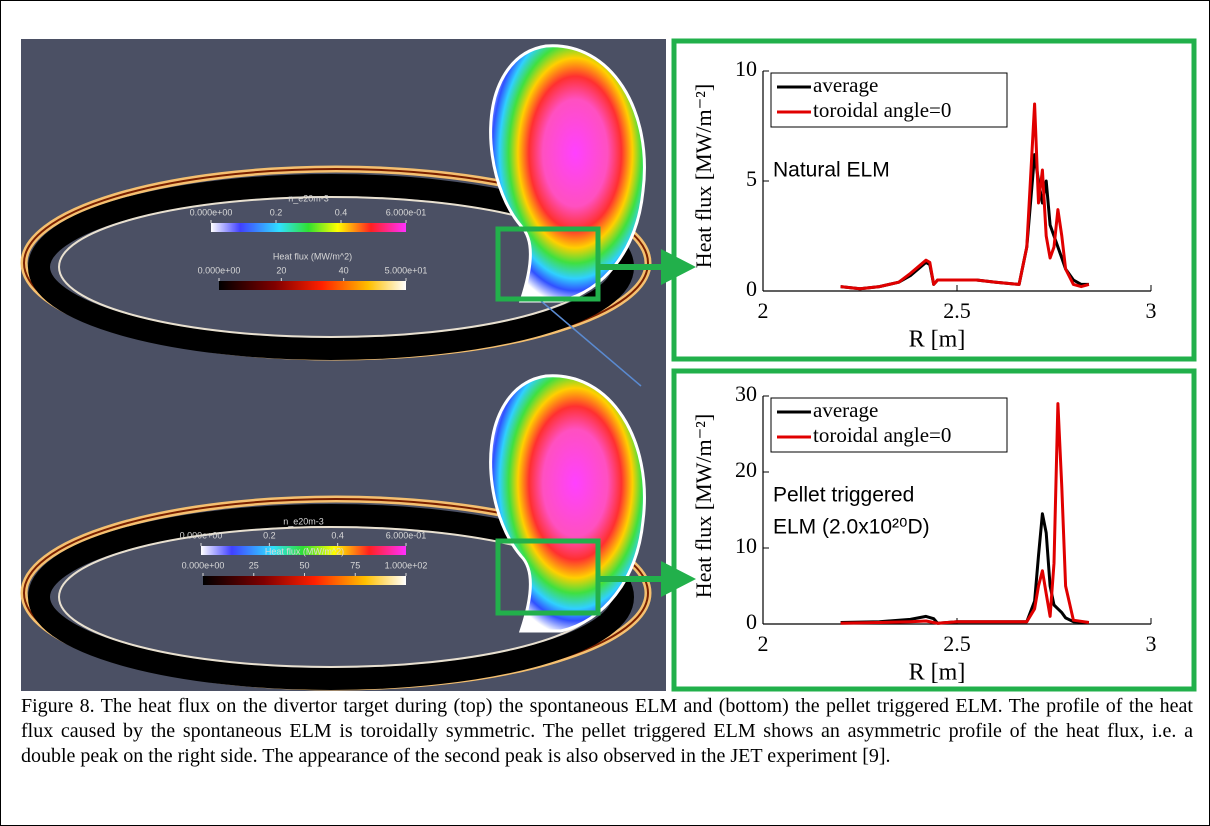 Image resolution: width=1210 pixels, height=826 pixels. What do you see at coordinates (406, 270) in the screenshot?
I see `colorbar-tick-label: 5.000e+01` at bounding box center [406, 270].